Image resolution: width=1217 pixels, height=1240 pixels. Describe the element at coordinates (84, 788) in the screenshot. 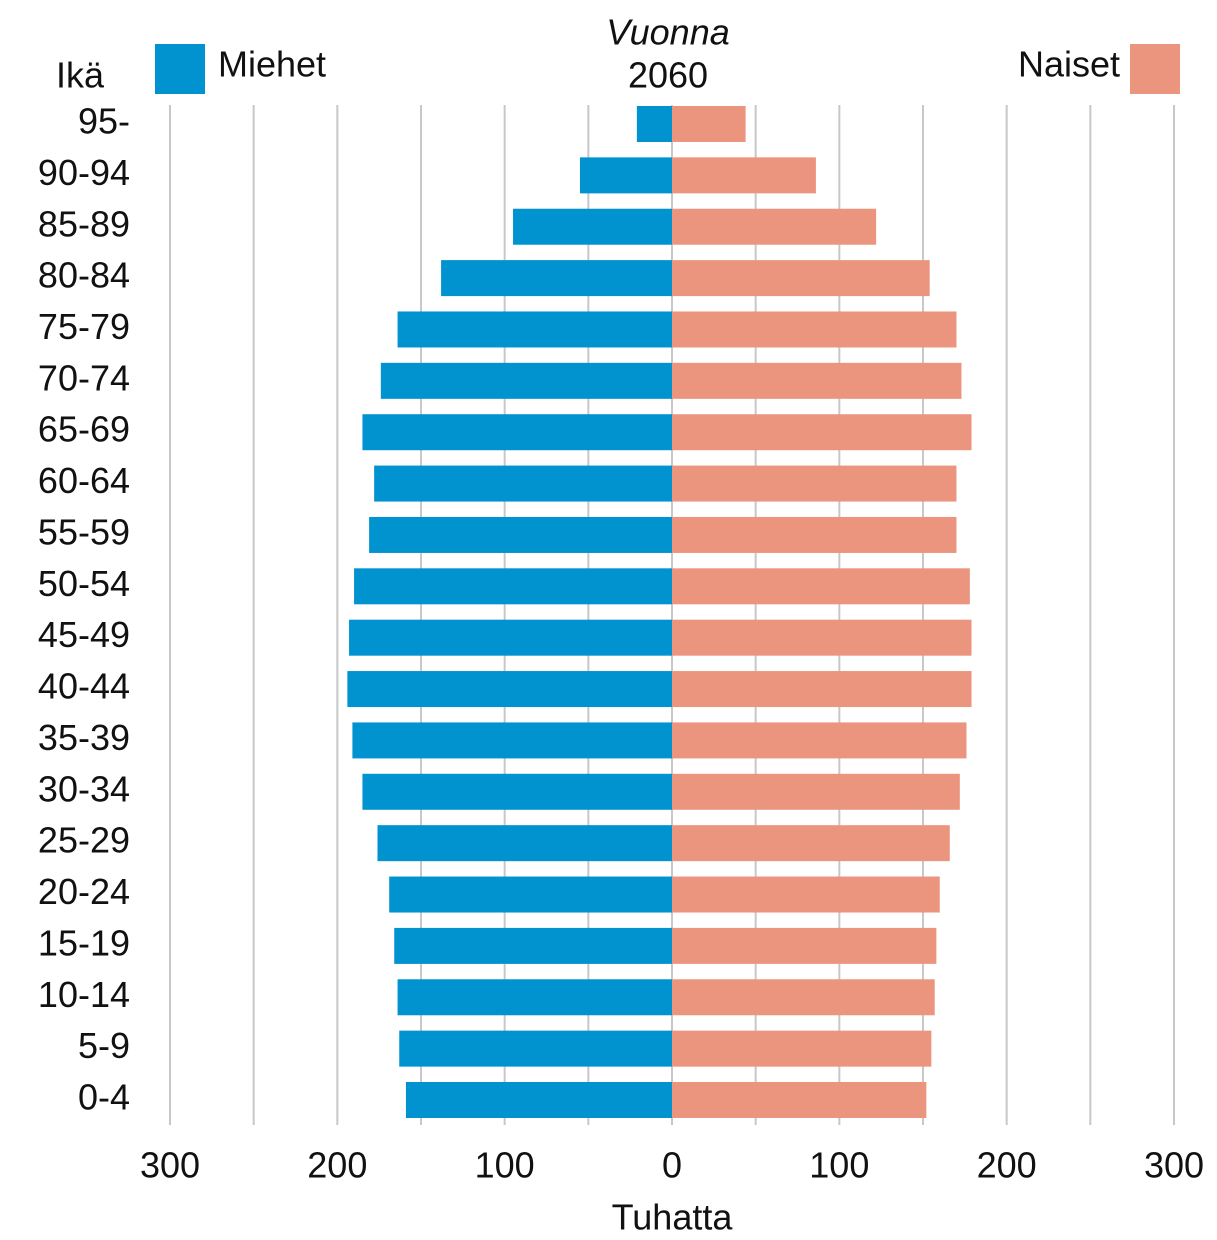

I see `y-tick-label: 30-34` at that location.